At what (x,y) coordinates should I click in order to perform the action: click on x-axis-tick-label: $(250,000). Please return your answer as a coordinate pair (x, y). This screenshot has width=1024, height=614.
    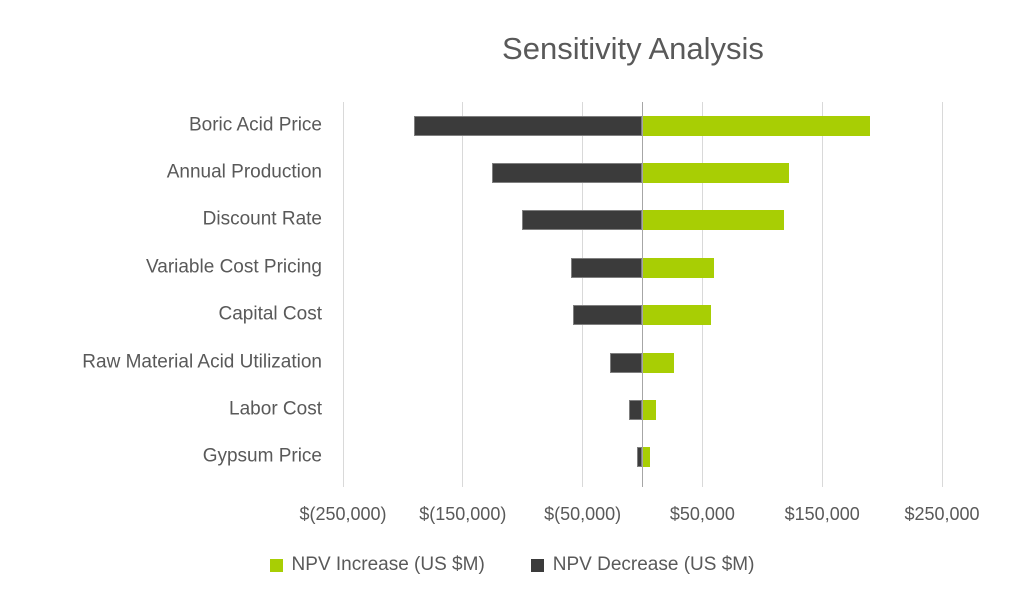
    Looking at the image, I should click on (343, 514).